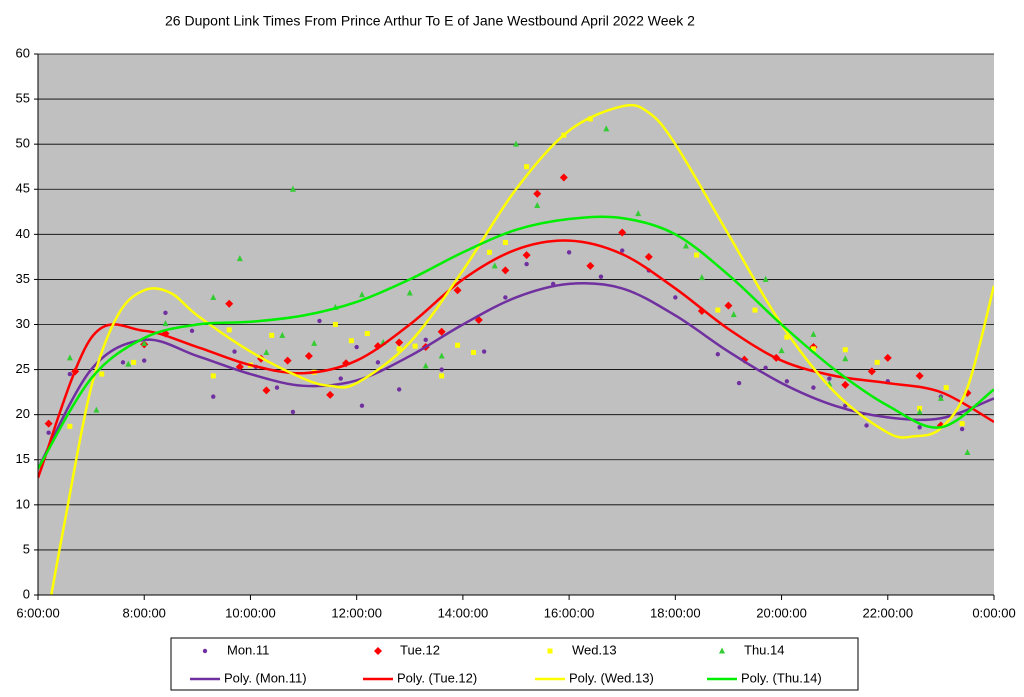 The width and height of the screenshot is (1024, 697). I want to click on y-tick-label: 20, so click(23, 413).